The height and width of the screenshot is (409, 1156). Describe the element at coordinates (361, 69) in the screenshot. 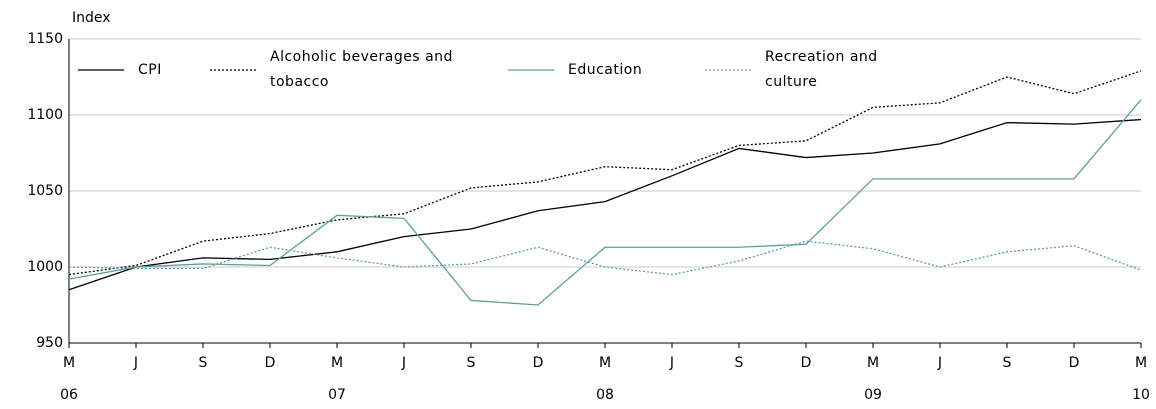

I see `legend-label: Alcoholic beverages and tobacco` at that location.